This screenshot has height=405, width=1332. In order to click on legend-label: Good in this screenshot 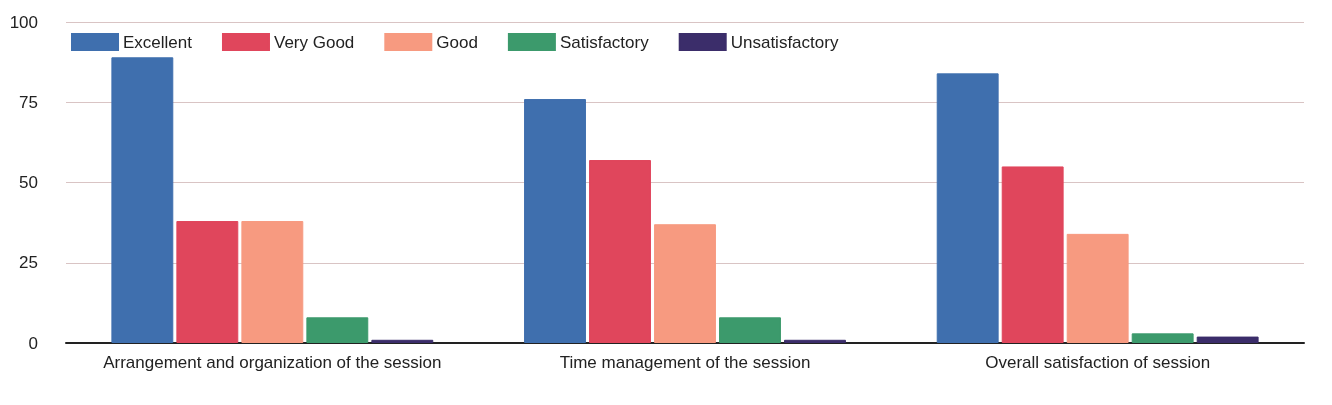, I will do `click(457, 42)`.